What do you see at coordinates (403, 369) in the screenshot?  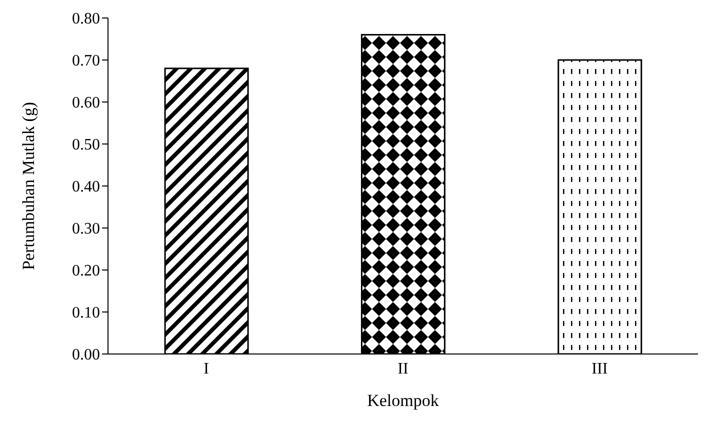 I see `x-tick-label: II` at bounding box center [403, 369].